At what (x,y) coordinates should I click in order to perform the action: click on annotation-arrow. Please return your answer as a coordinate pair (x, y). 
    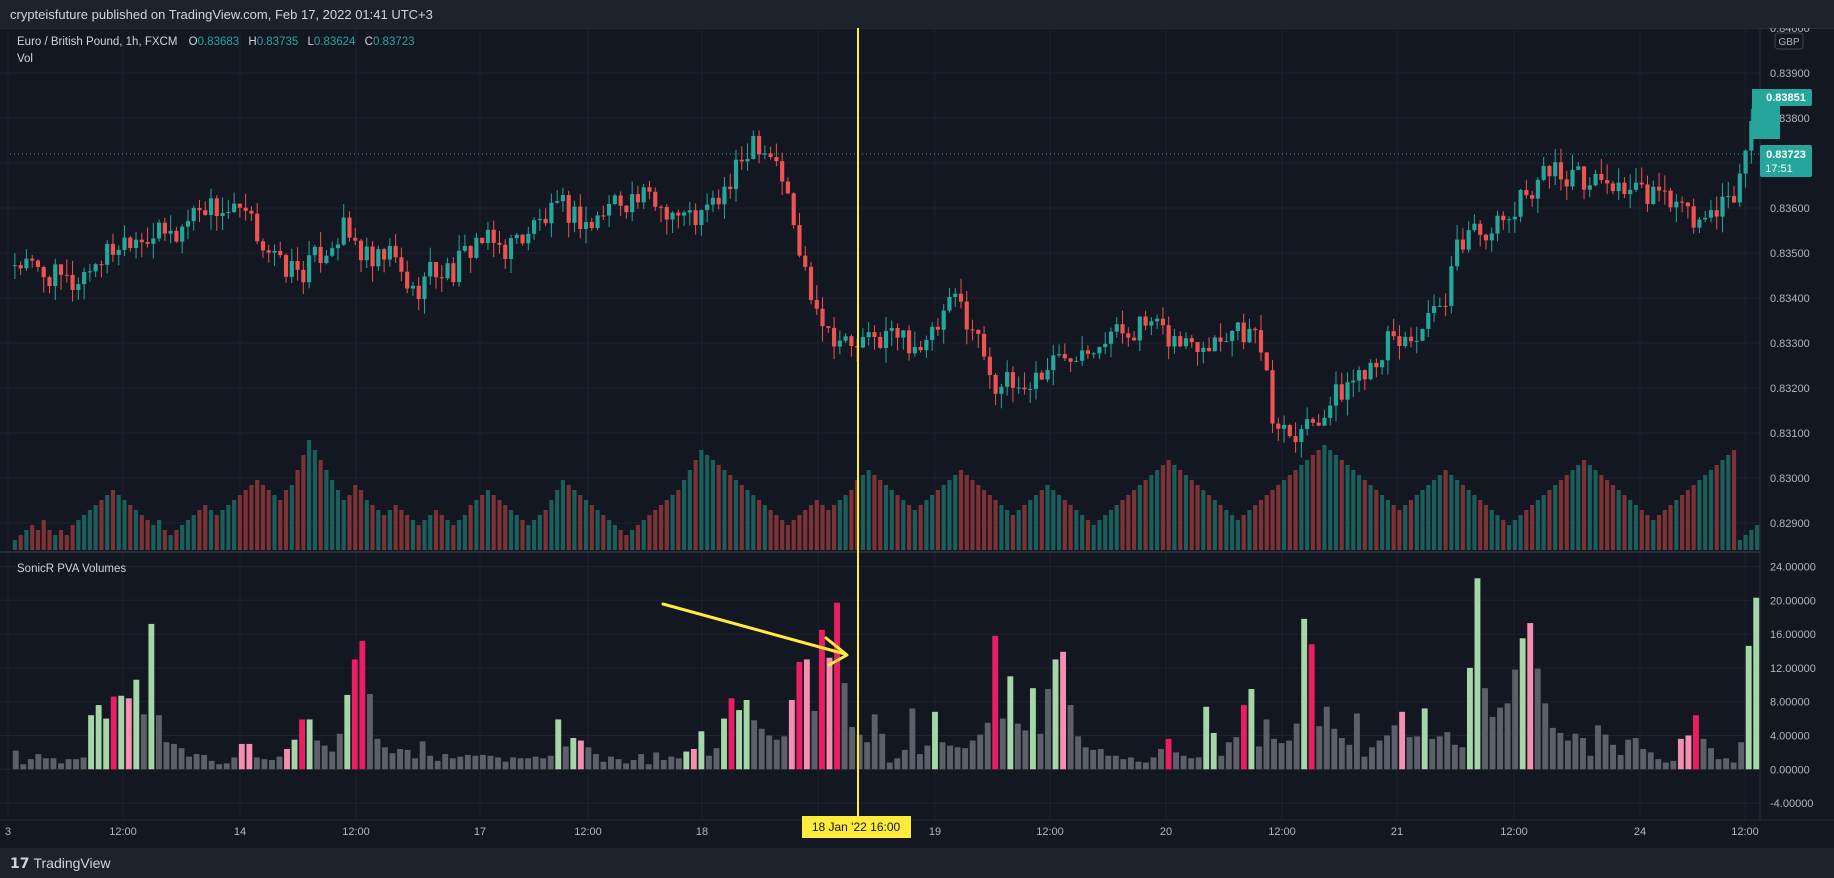
    Looking at the image, I should click on (755, 634).